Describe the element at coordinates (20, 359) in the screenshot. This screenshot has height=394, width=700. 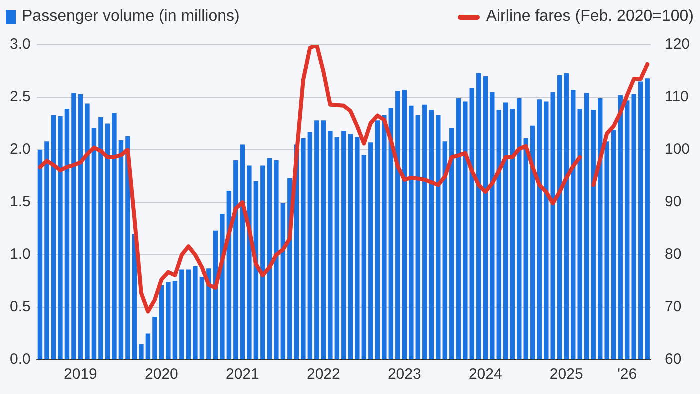
I see `y-tick-label: 0.0` at that location.